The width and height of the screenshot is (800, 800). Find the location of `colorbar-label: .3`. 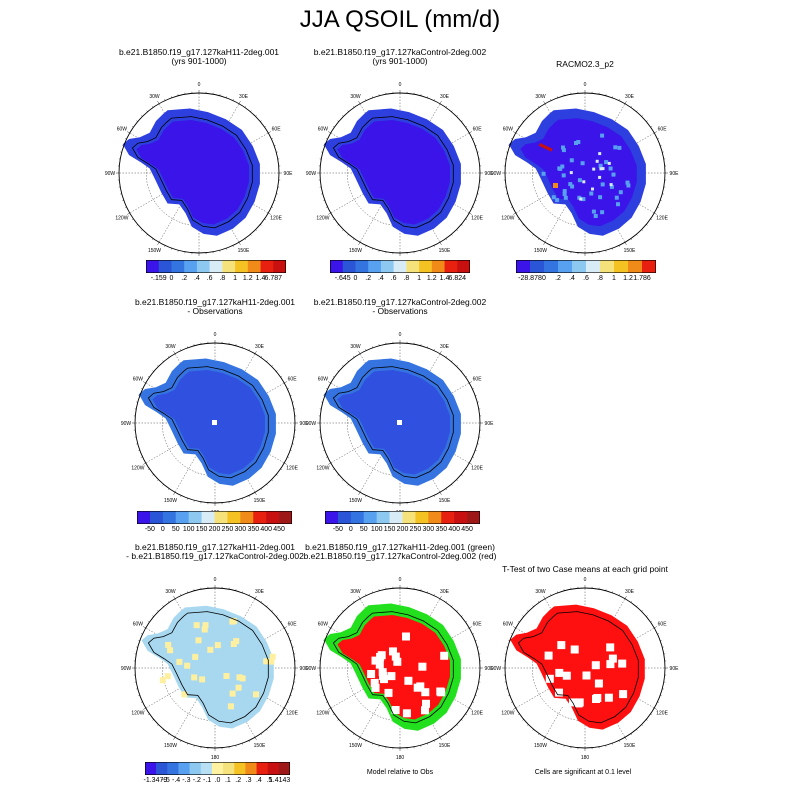

colorbar-label: .3 is located at coordinates (248, 780).